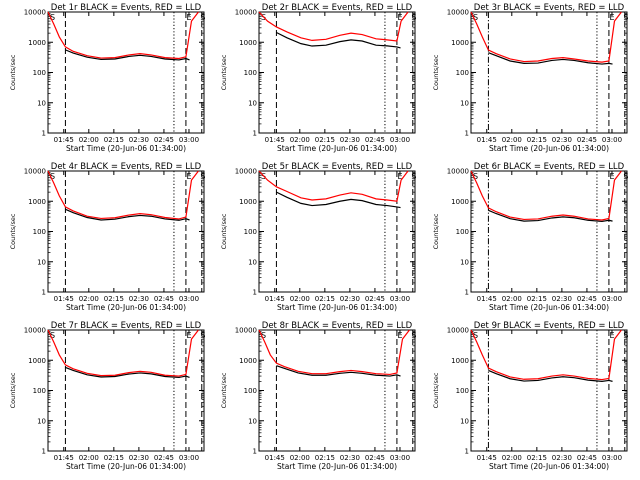  I want to click on panel-title: Det 3r BLACK = Events, RED = LLD, so click(549, 8).